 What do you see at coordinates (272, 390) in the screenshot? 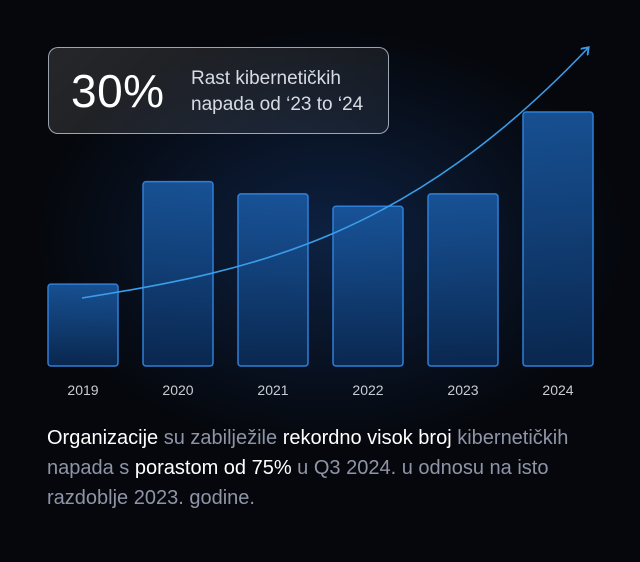
I see `x-tick-label: 2021` at bounding box center [272, 390].